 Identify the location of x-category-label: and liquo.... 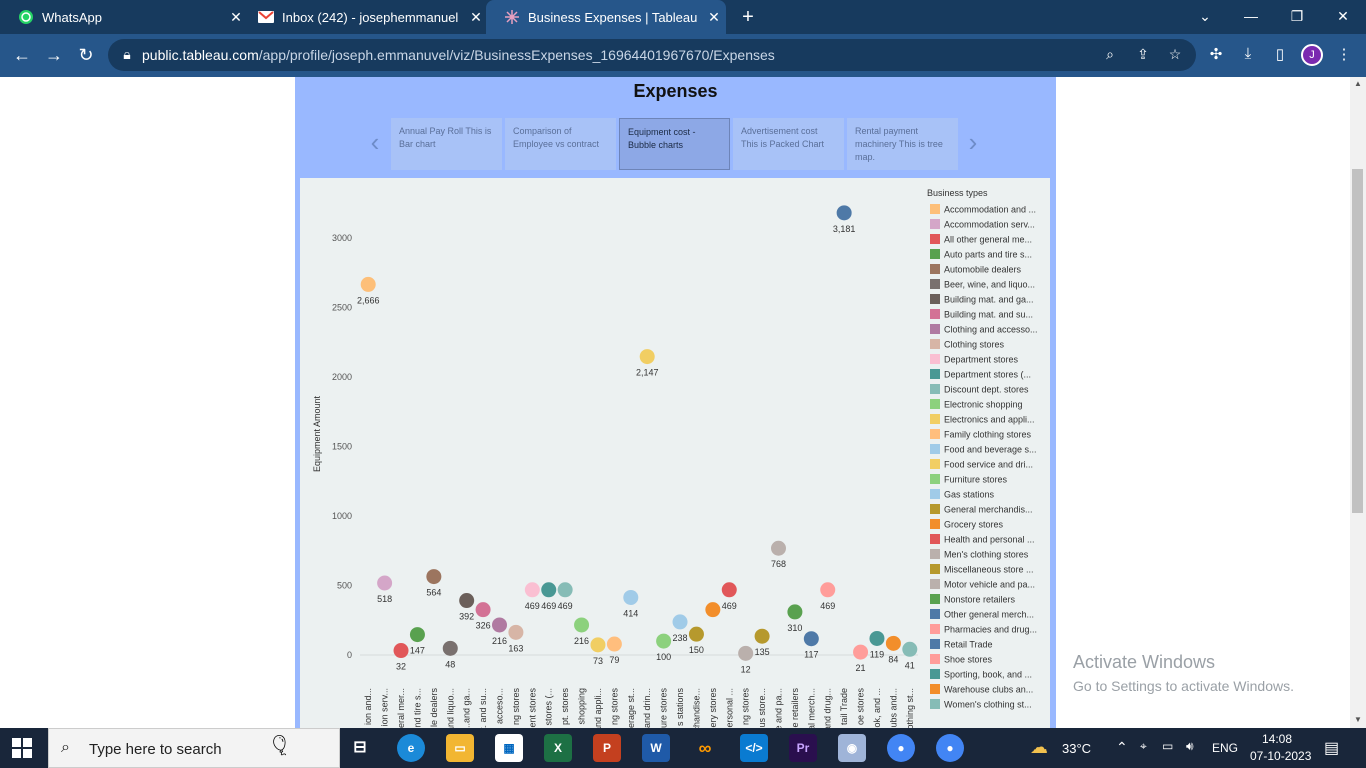
(450, 708).